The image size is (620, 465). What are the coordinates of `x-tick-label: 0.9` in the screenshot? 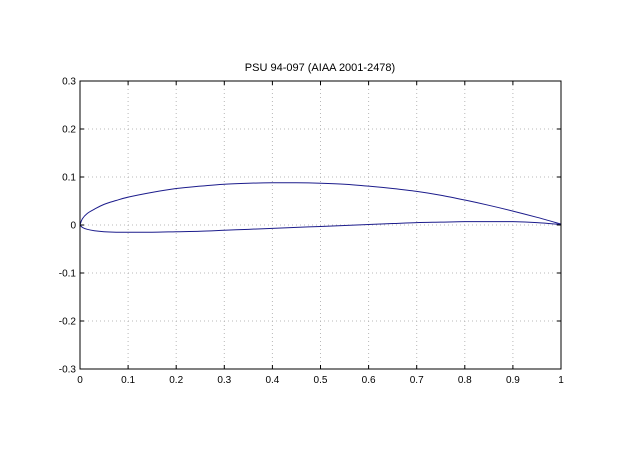 It's located at (513, 380).